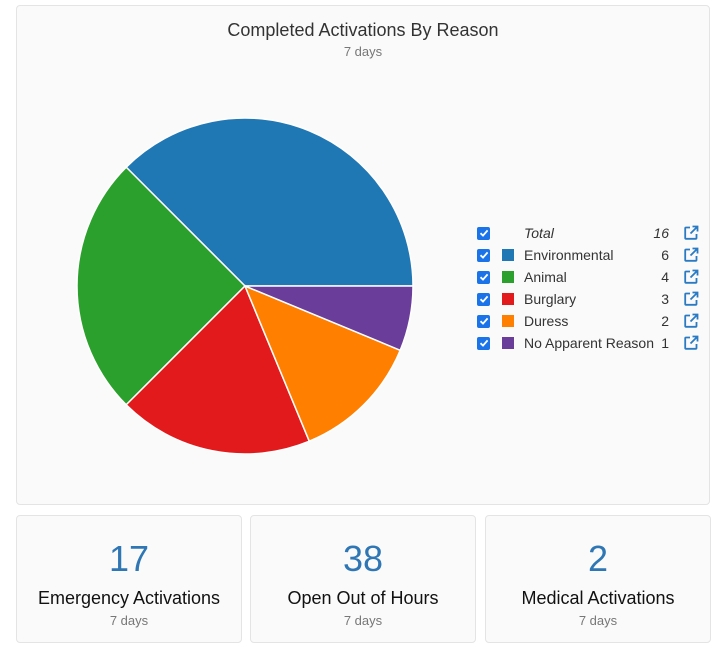  What do you see at coordinates (592, 277) in the screenshot?
I see `legend-row-animal: Animal 4` at bounding box center [592, 277].